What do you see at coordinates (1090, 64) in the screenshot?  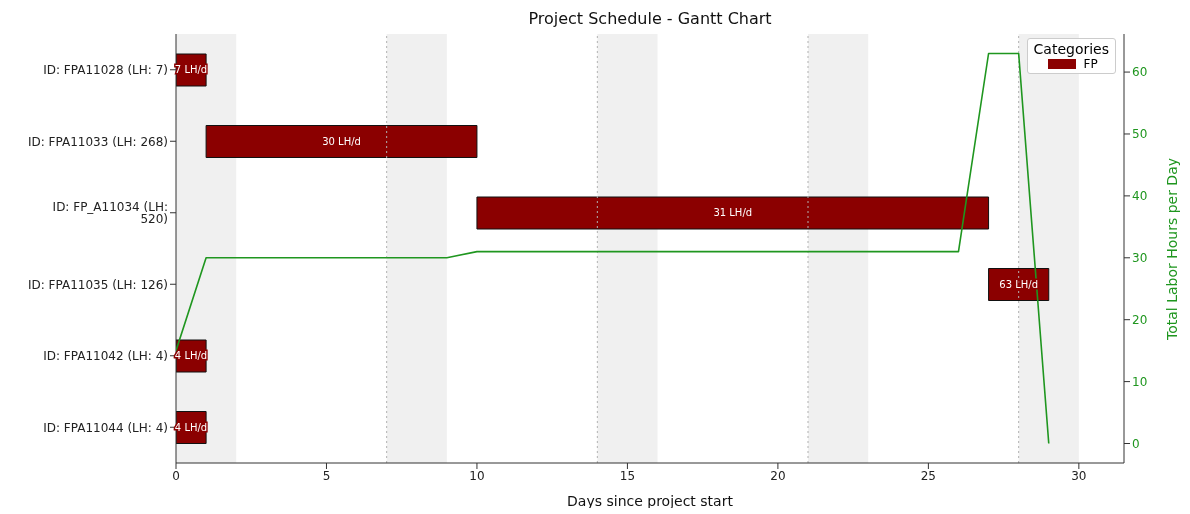 I see `legend-label: FP` at bounding box center [1090, 64].